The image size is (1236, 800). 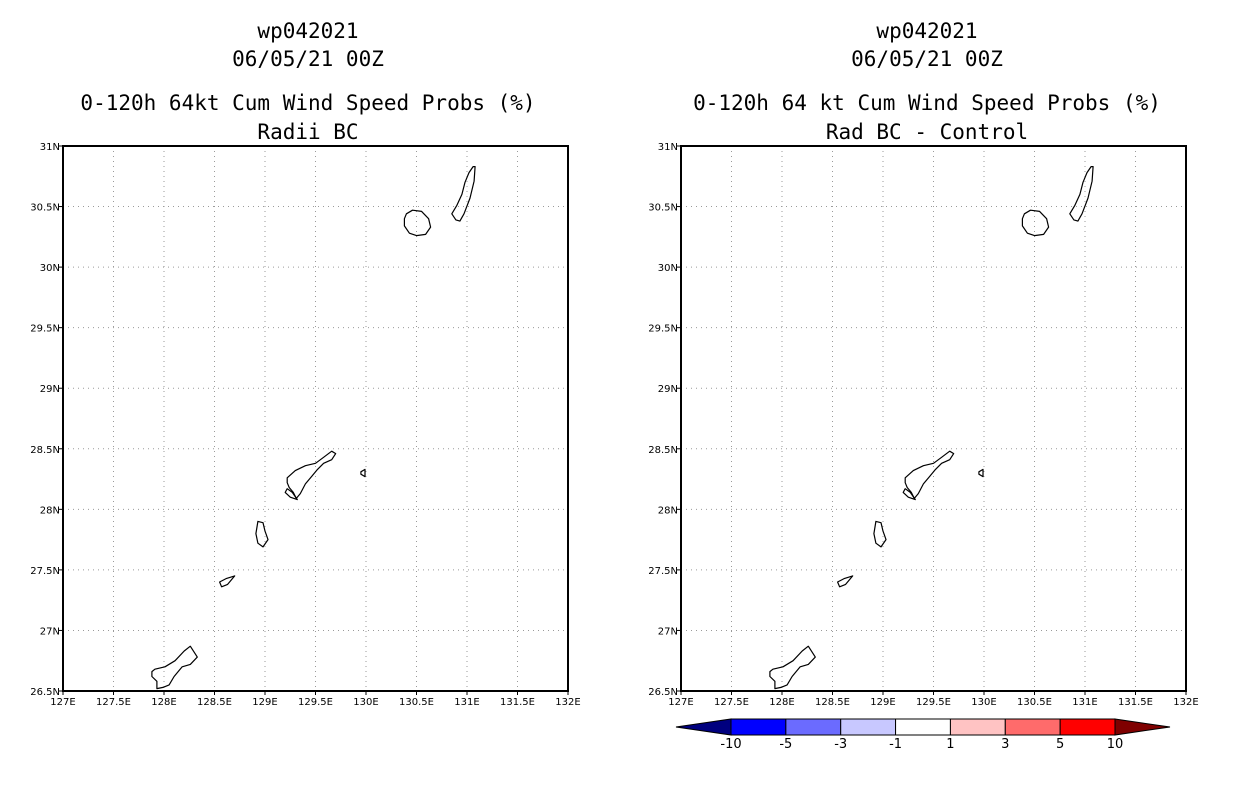 I want to click on right-x-tick-label-1: 127.5E, so click(x=731, y=702).